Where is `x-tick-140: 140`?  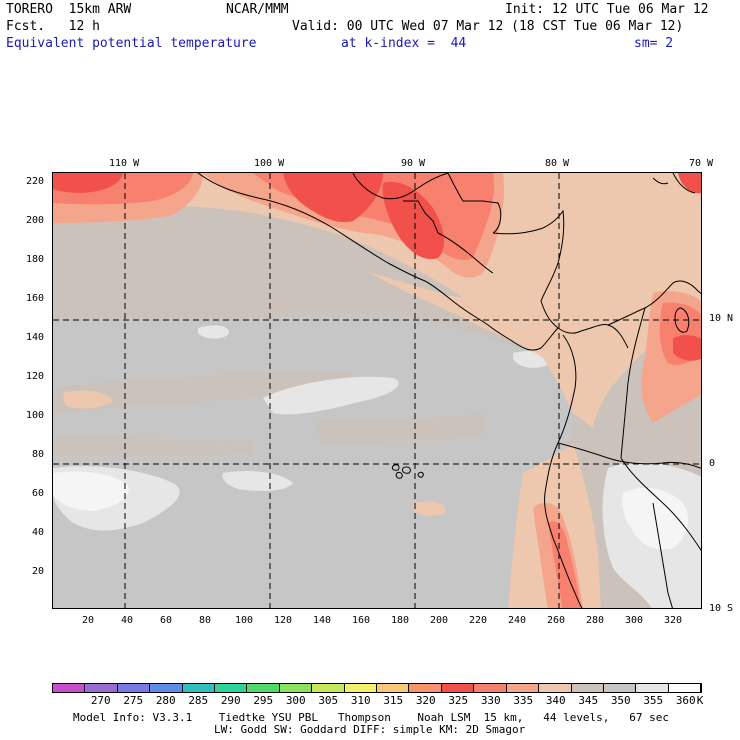 x-tick-140: 140 is located at coordinates (322, 620).